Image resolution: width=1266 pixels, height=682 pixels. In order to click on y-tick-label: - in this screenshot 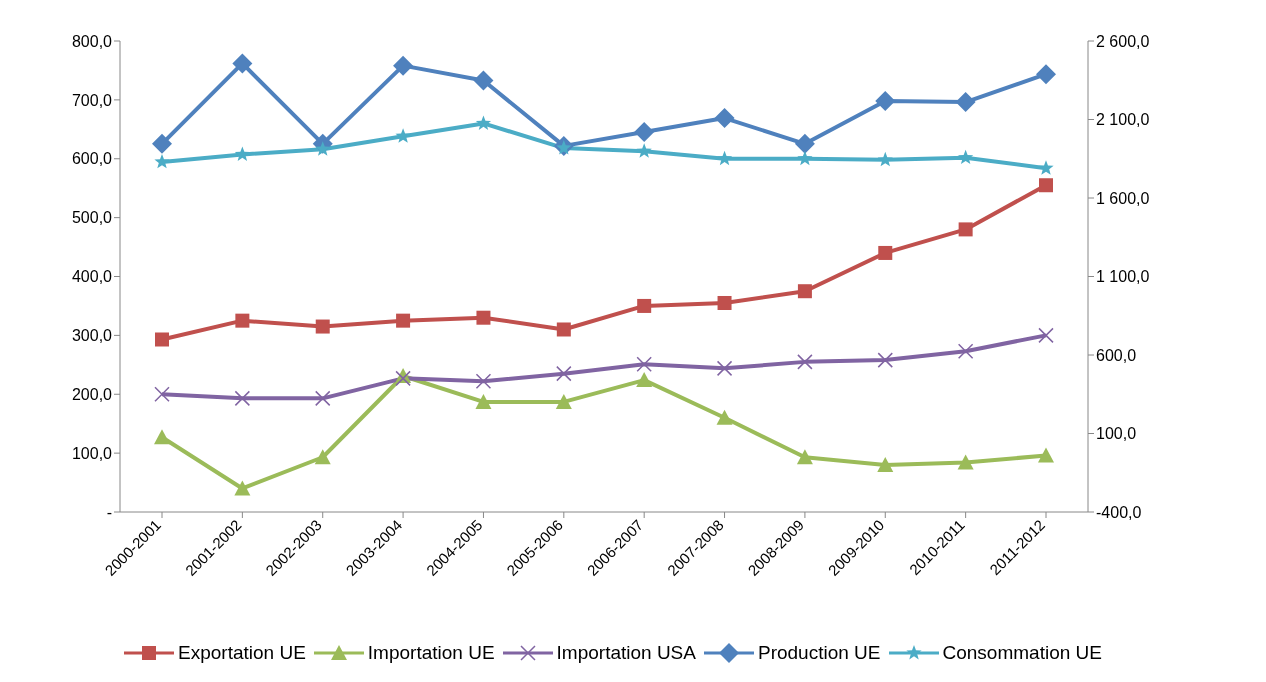, I will do `click(109, 512)`.